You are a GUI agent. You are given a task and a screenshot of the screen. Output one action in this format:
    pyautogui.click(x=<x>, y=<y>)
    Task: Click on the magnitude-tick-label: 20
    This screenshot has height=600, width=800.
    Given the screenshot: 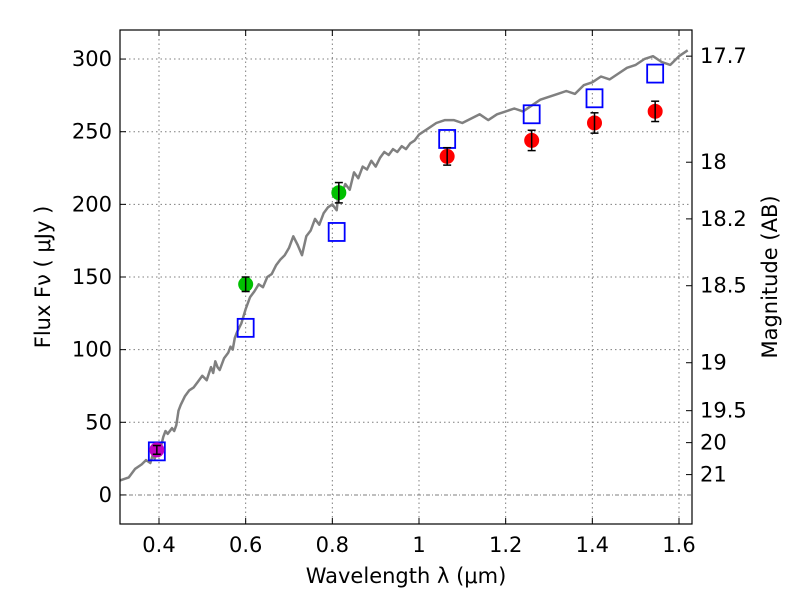 What is the action you would take?
    pyautogui.click(x=713, y=443)
    